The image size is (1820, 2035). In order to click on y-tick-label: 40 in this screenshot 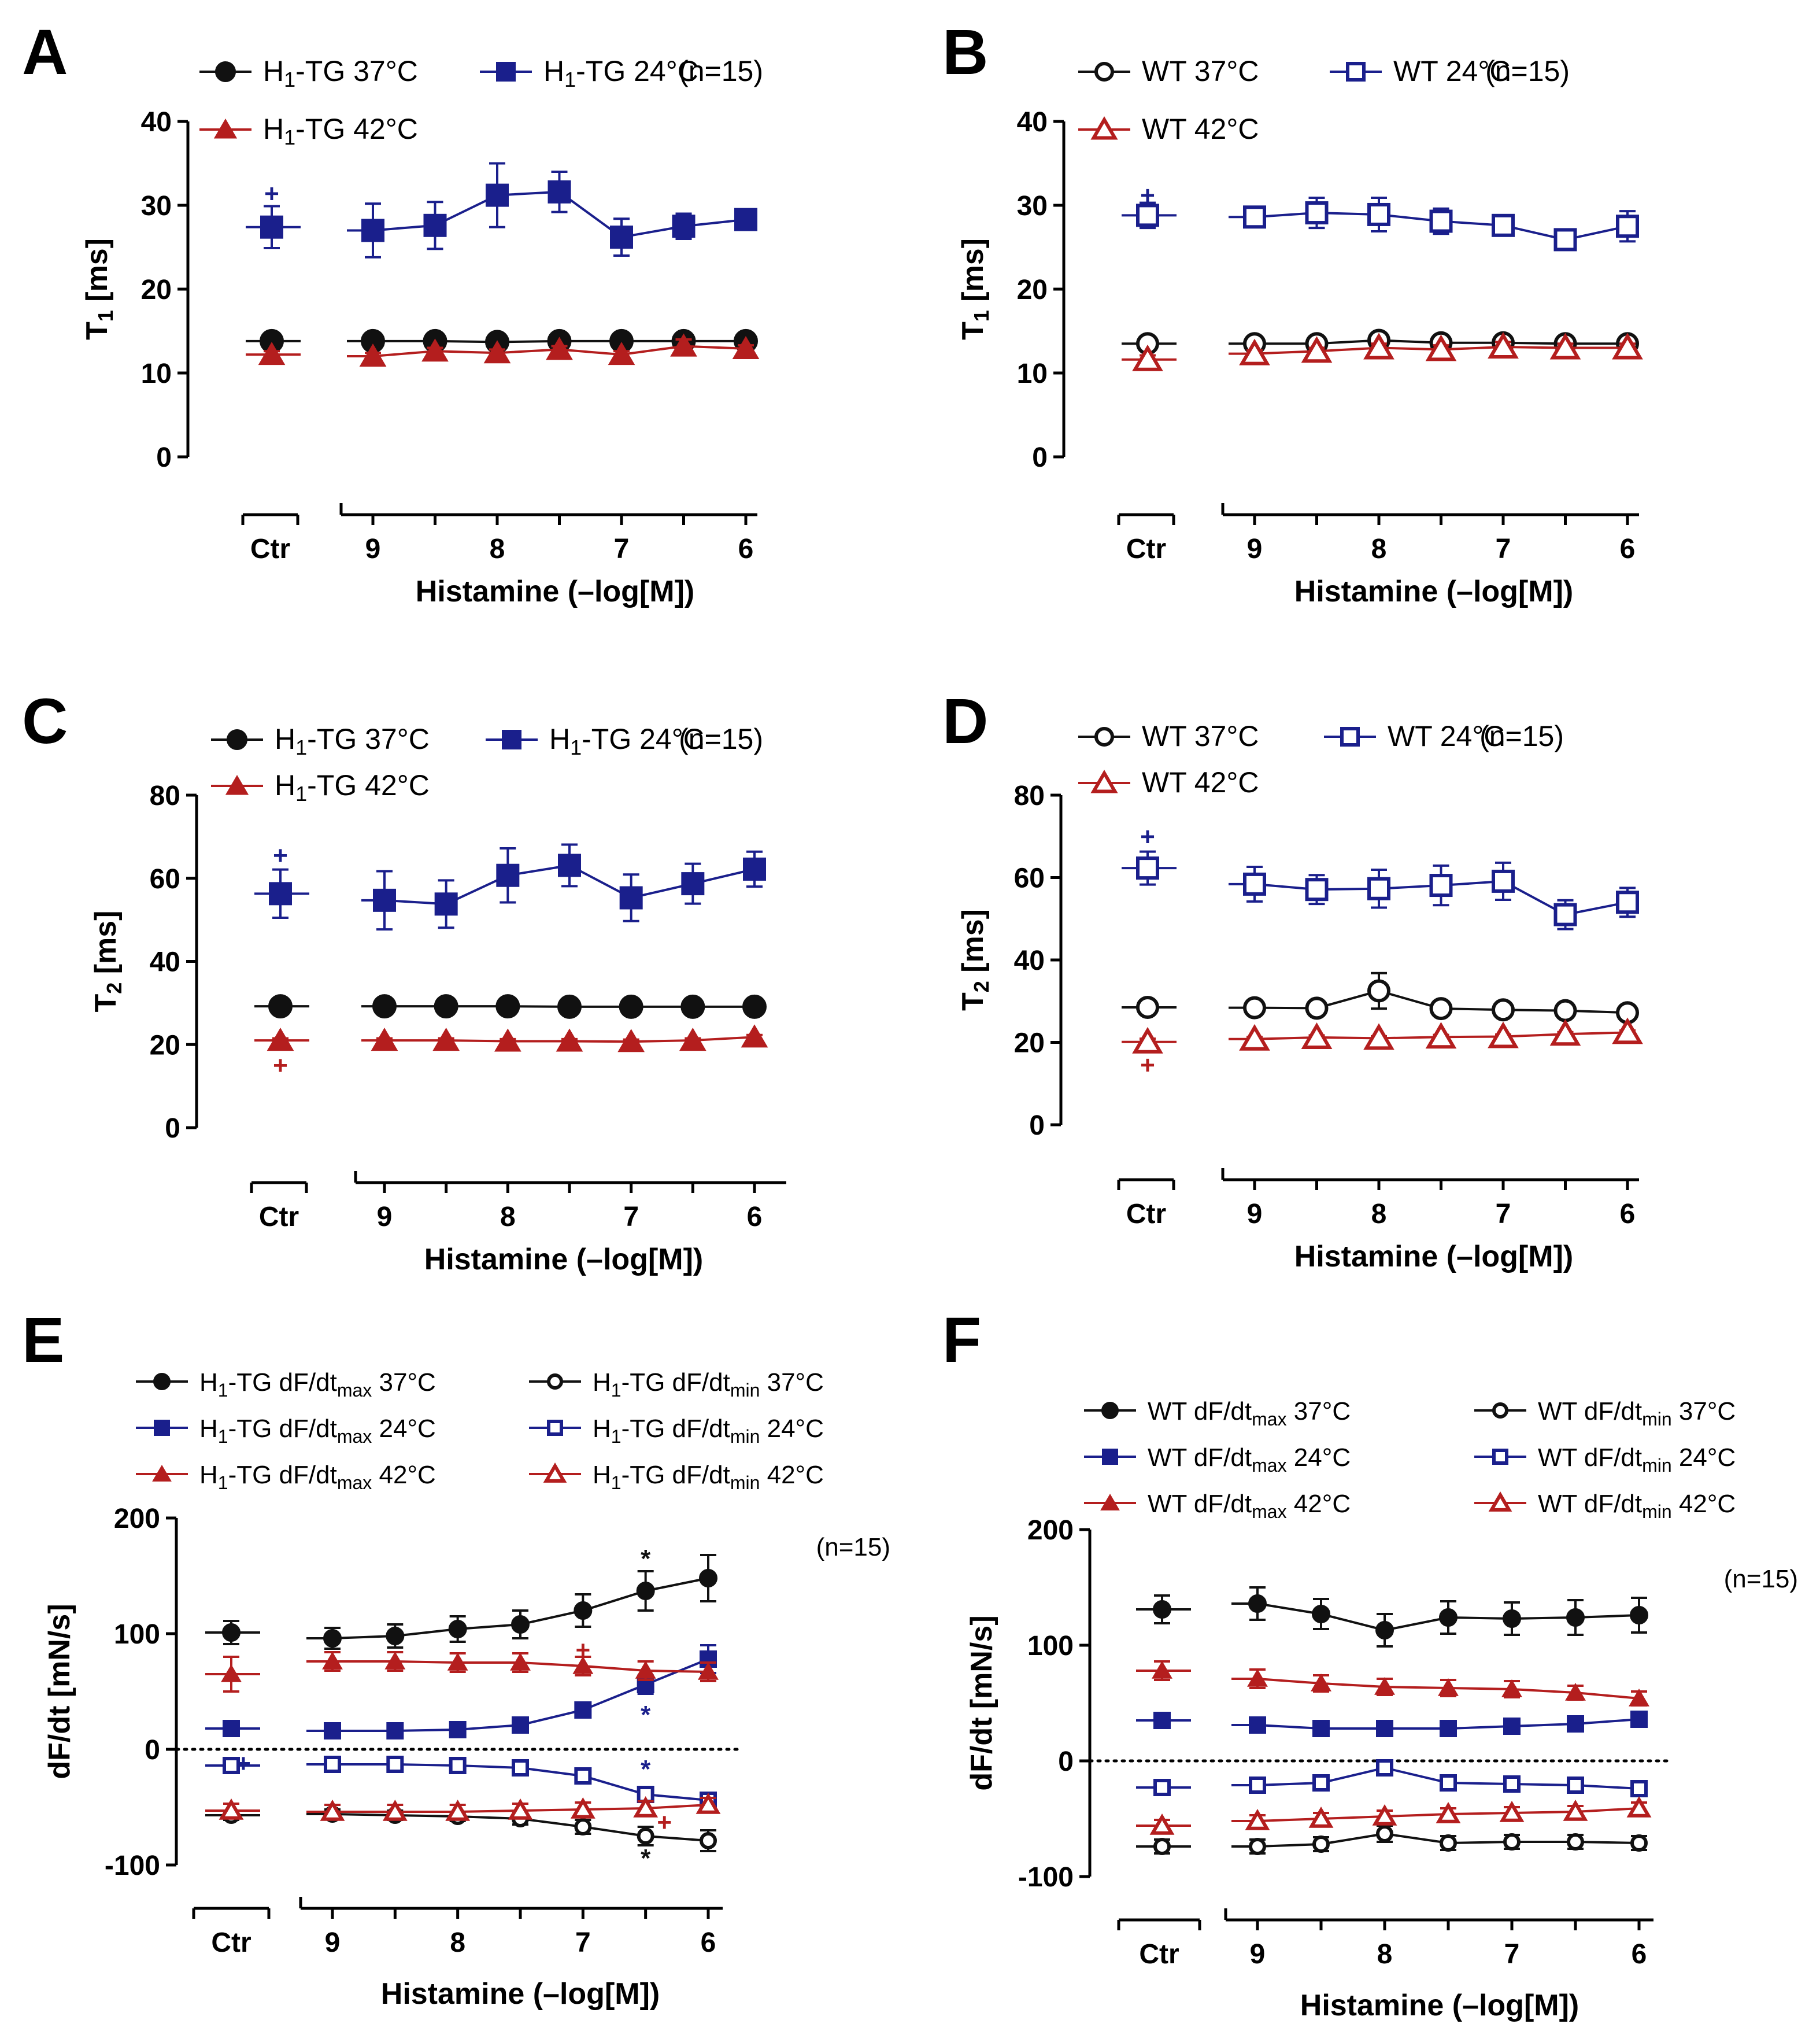, I will do `click(1033, 122)`.